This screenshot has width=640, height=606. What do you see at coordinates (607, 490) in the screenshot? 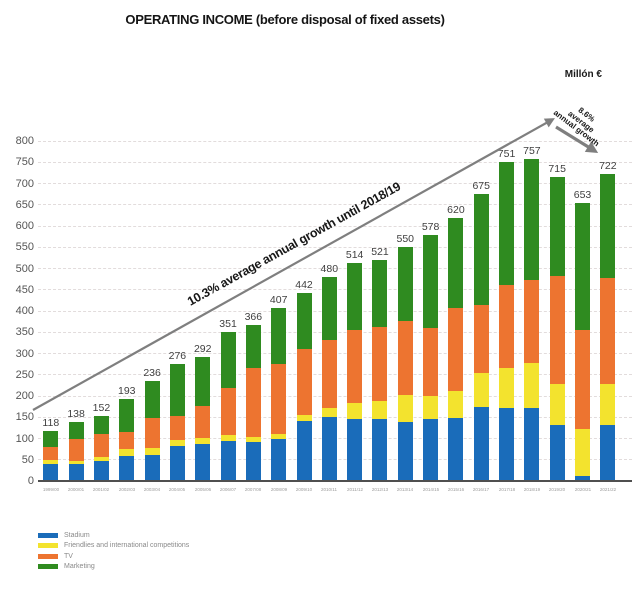
I see `x-axis-label: 2021/22` at bounding box center [607, 490].